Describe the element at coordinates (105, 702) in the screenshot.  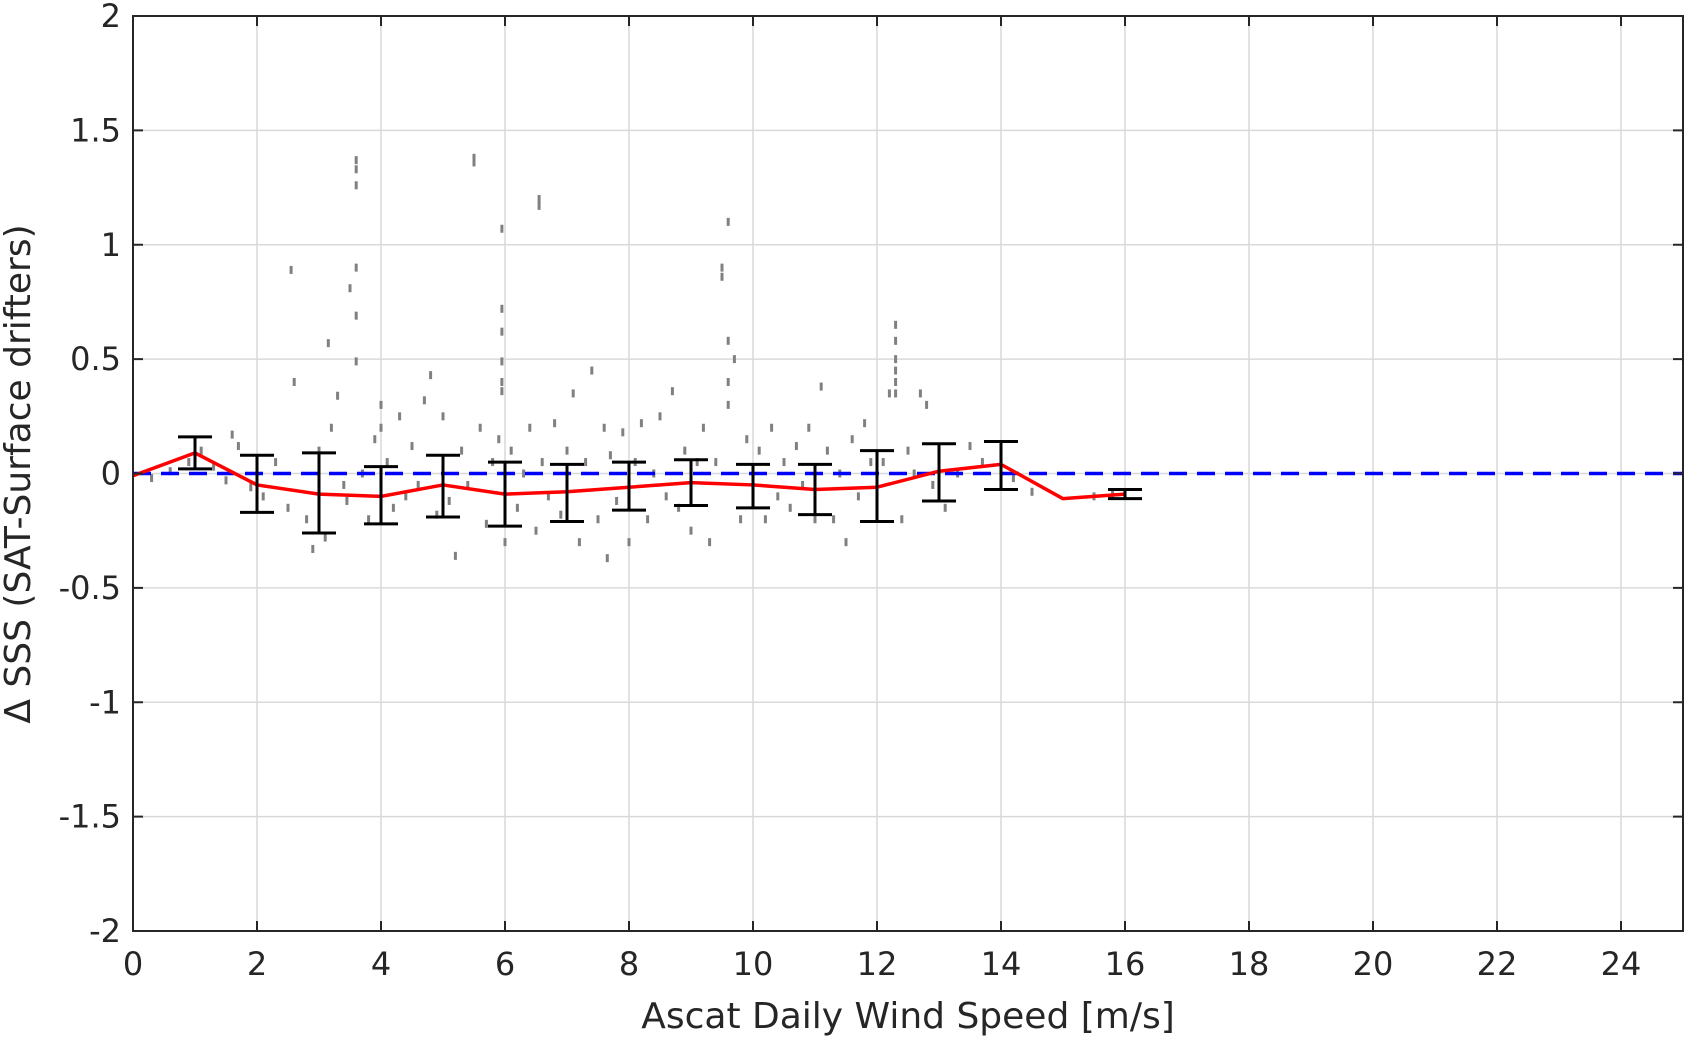
I see `y-tick-label: -1` at that location.